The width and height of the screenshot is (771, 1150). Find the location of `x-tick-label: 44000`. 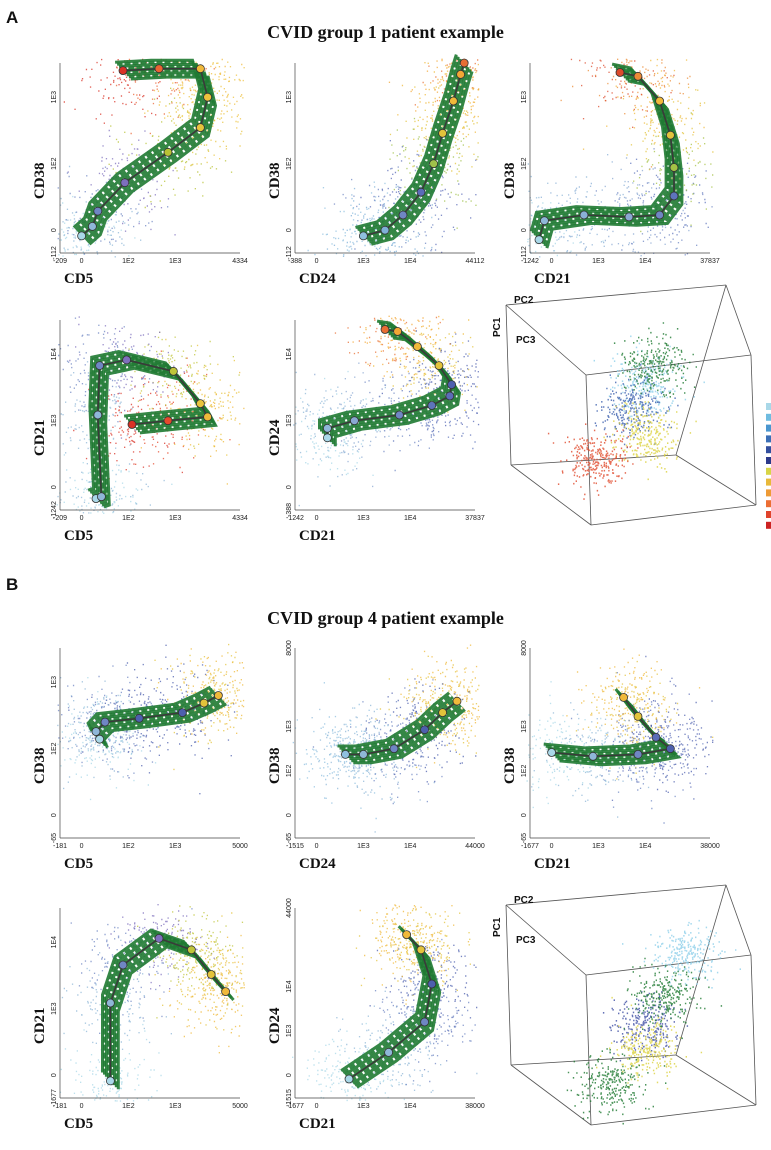

x-tick-label: 44000 is located at coordinates (475, 846).